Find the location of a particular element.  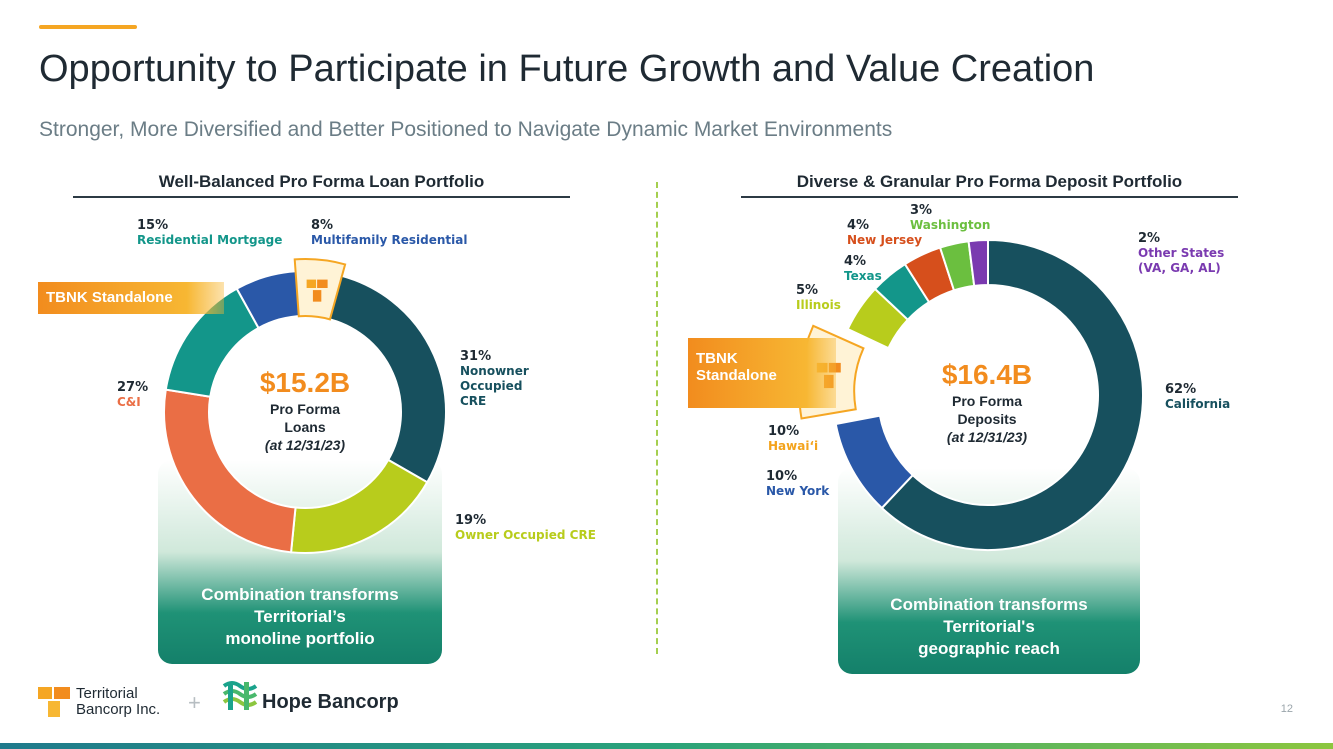

territorial-logo-line-2: Bancorp Inc. is located at coordinates (118, 709).